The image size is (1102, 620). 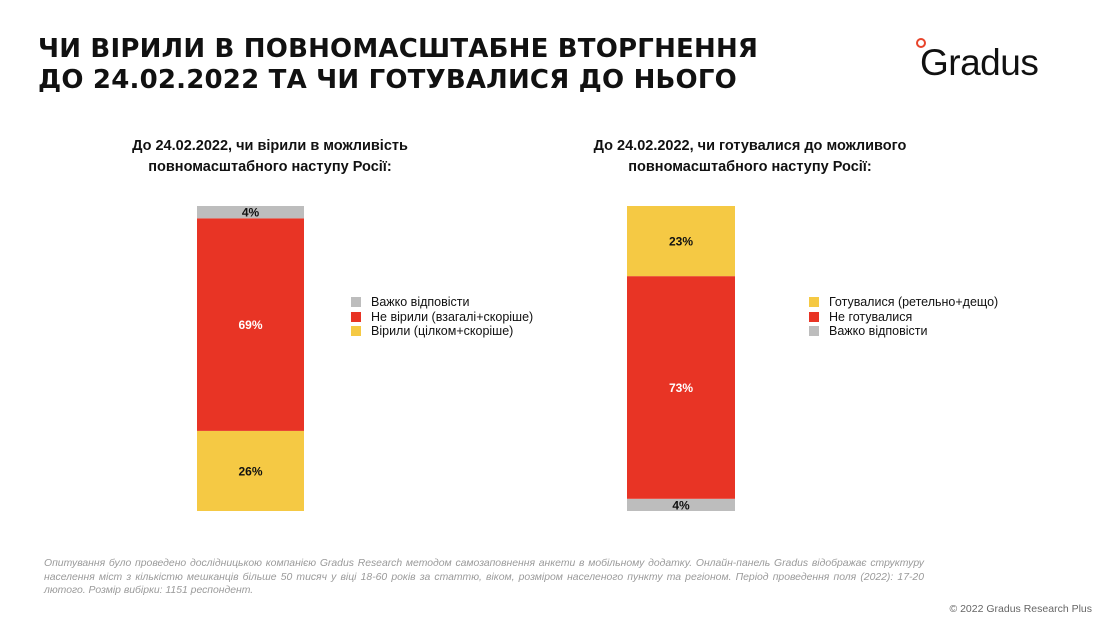 What do you see at coordinates (871, 316) in the screenshot?
I see `legend-label: Не готувалися` at bounding box center [871, 316].